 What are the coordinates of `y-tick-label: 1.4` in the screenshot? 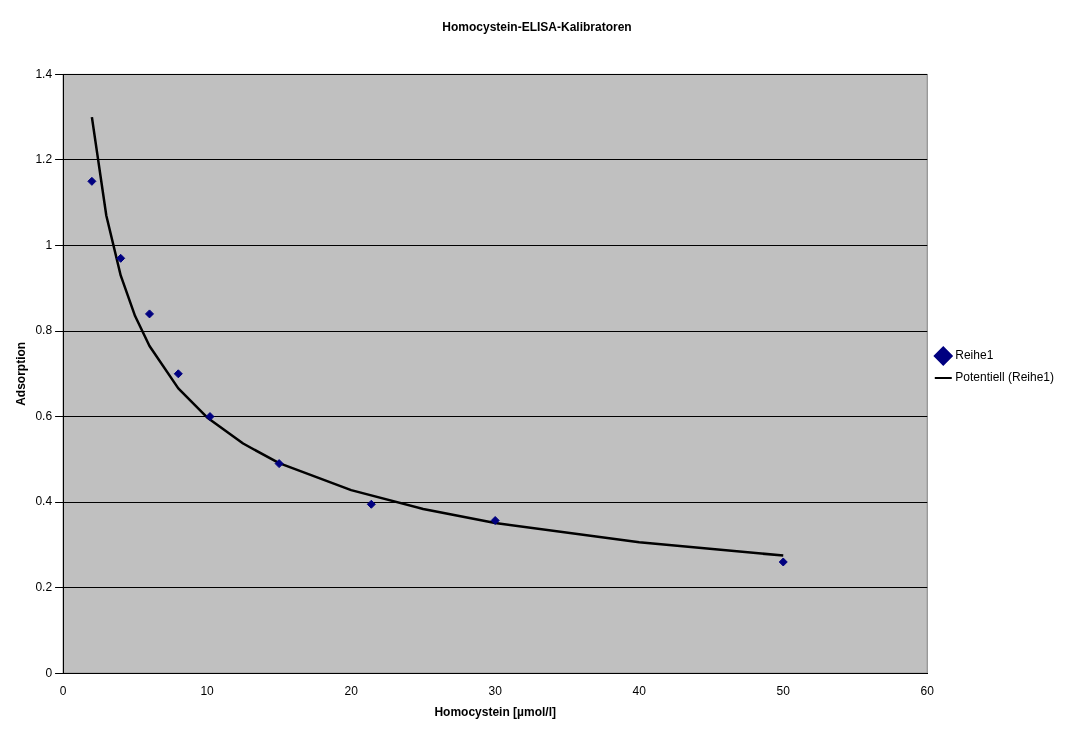 It's located at (44, 73).